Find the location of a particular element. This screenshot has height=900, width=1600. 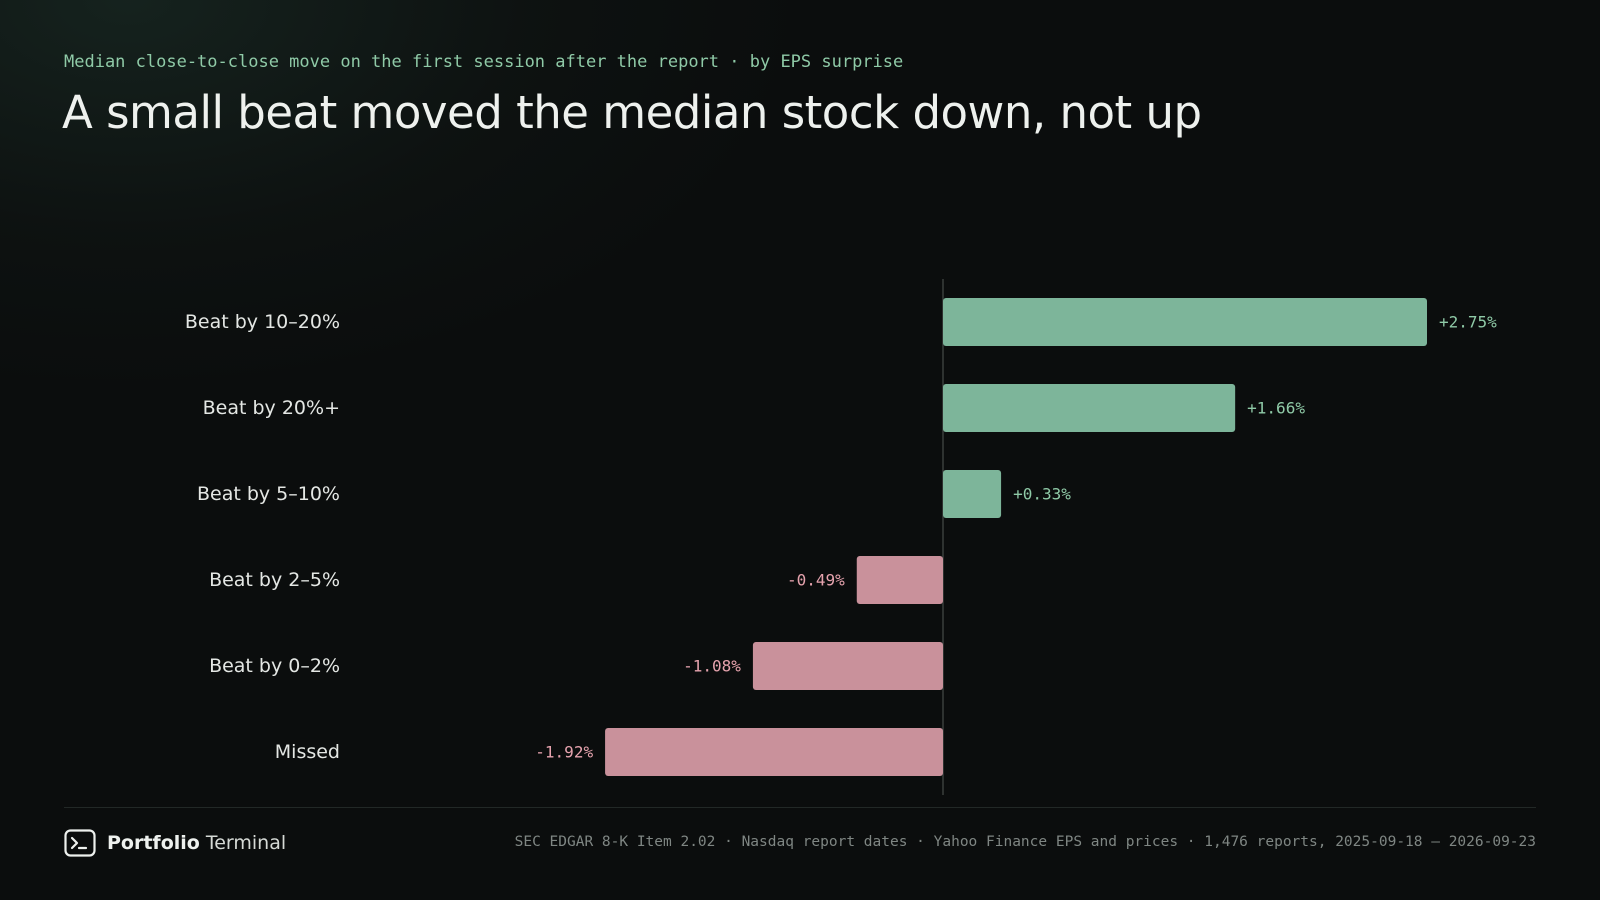

terminal-prompt-icon is located at coordinates (80, 843).